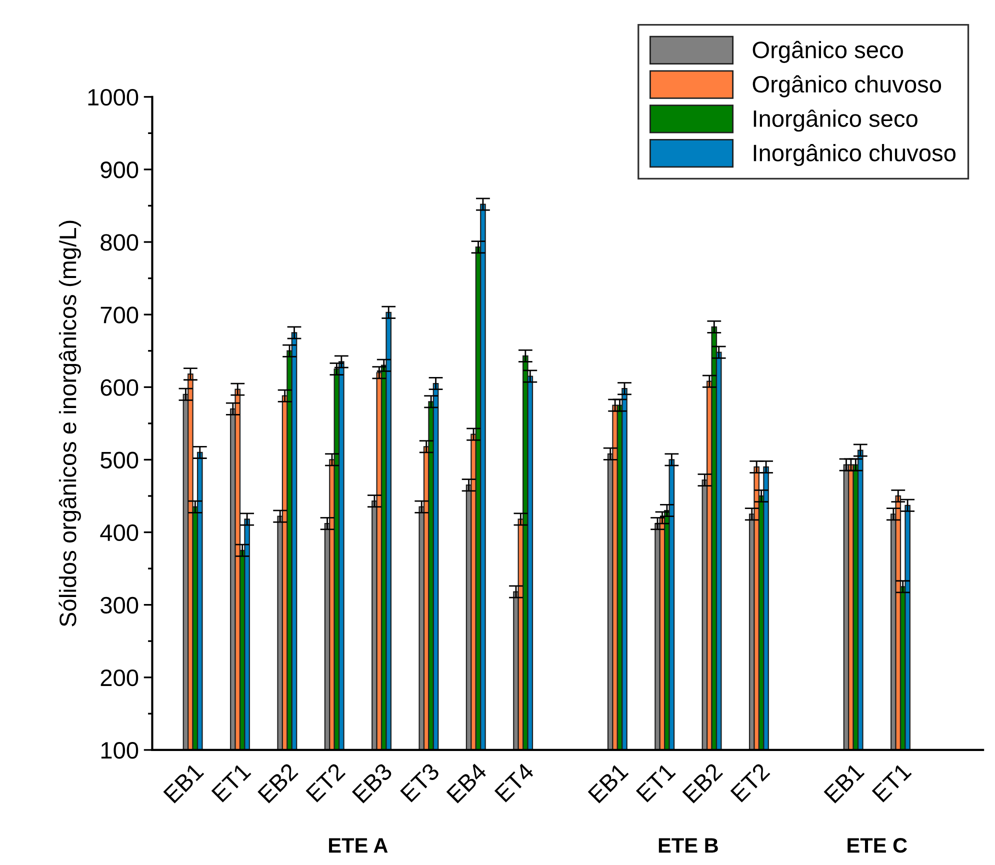  What do you see at coordinates (467, 783) in the screenshot?
I see `x-tick-label: EB4` at bounding box center [467, 783].